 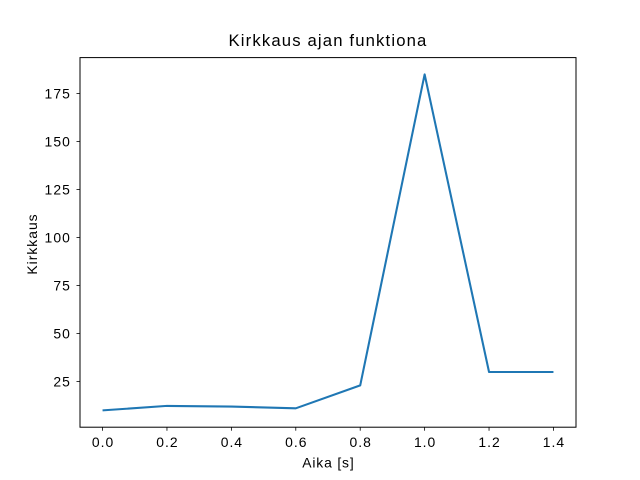 What do you see at coordinates (296, 442) in the screenshot?
I see `svg-text: 0.6` at bounding box center [296, 442].